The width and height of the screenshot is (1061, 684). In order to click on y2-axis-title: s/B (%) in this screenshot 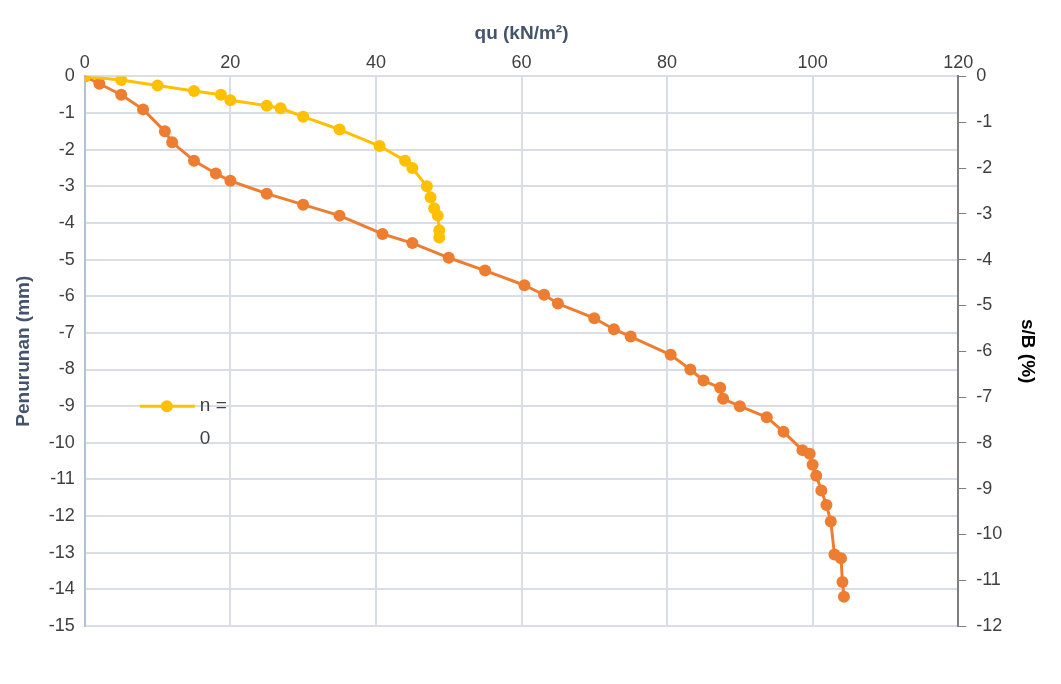, I will do `click(1029, 351)`.